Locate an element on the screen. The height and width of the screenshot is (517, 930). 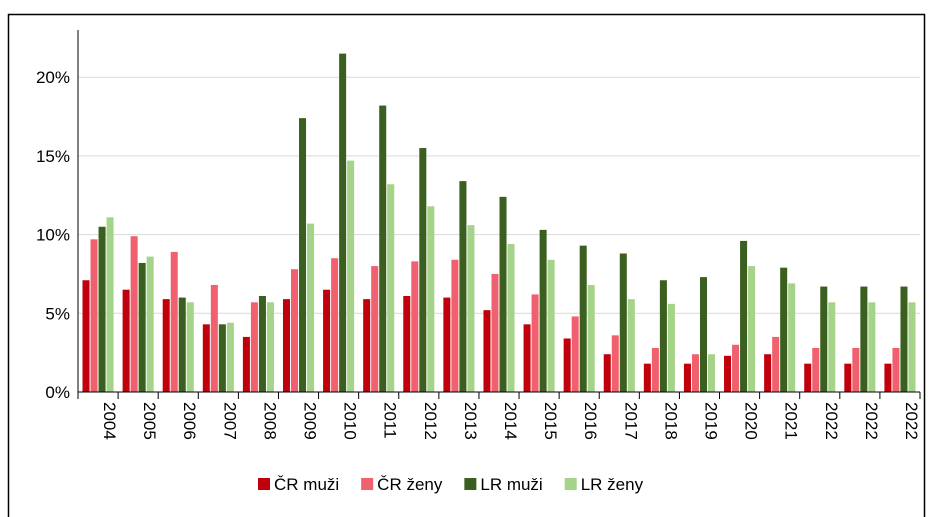
x-tick-label: 2013 is located at coordinates (470, 421).